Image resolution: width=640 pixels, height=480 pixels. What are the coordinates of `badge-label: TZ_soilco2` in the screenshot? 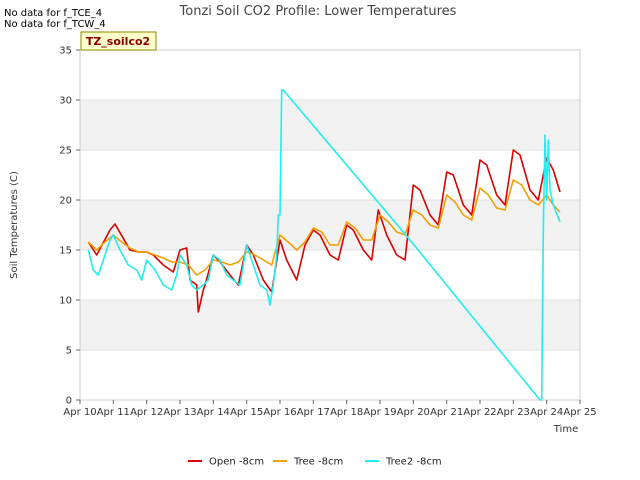 It's located at (118, 41).